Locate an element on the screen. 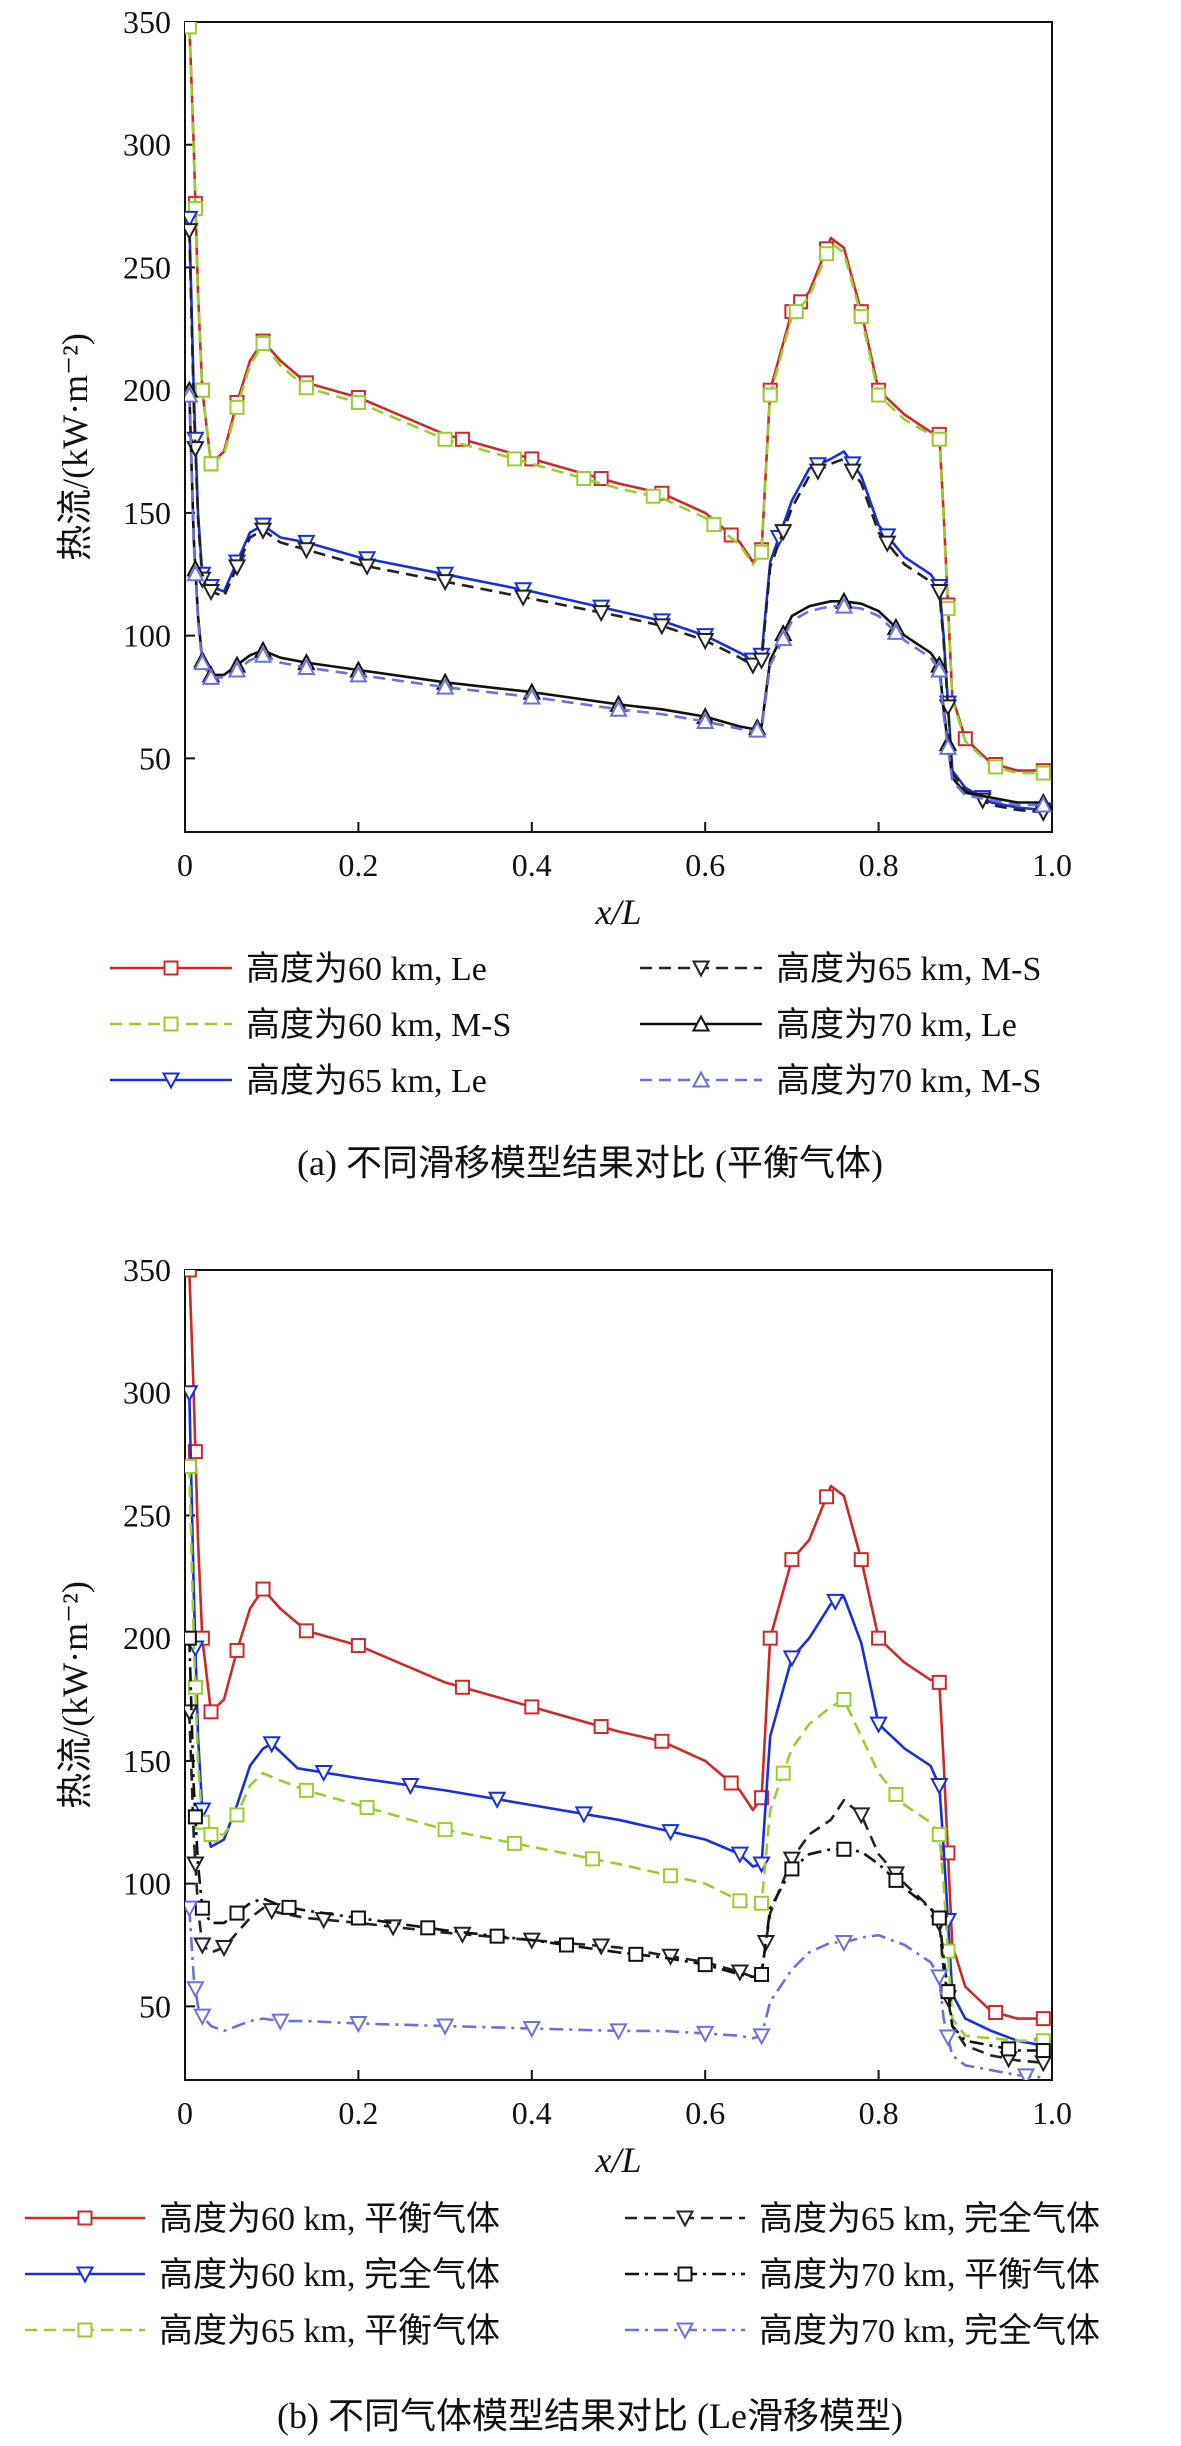 Image resolution: width=1181 pixels, height=2446 pixels. x-tick-label: 0.6 is located at coordinates (705, 865).